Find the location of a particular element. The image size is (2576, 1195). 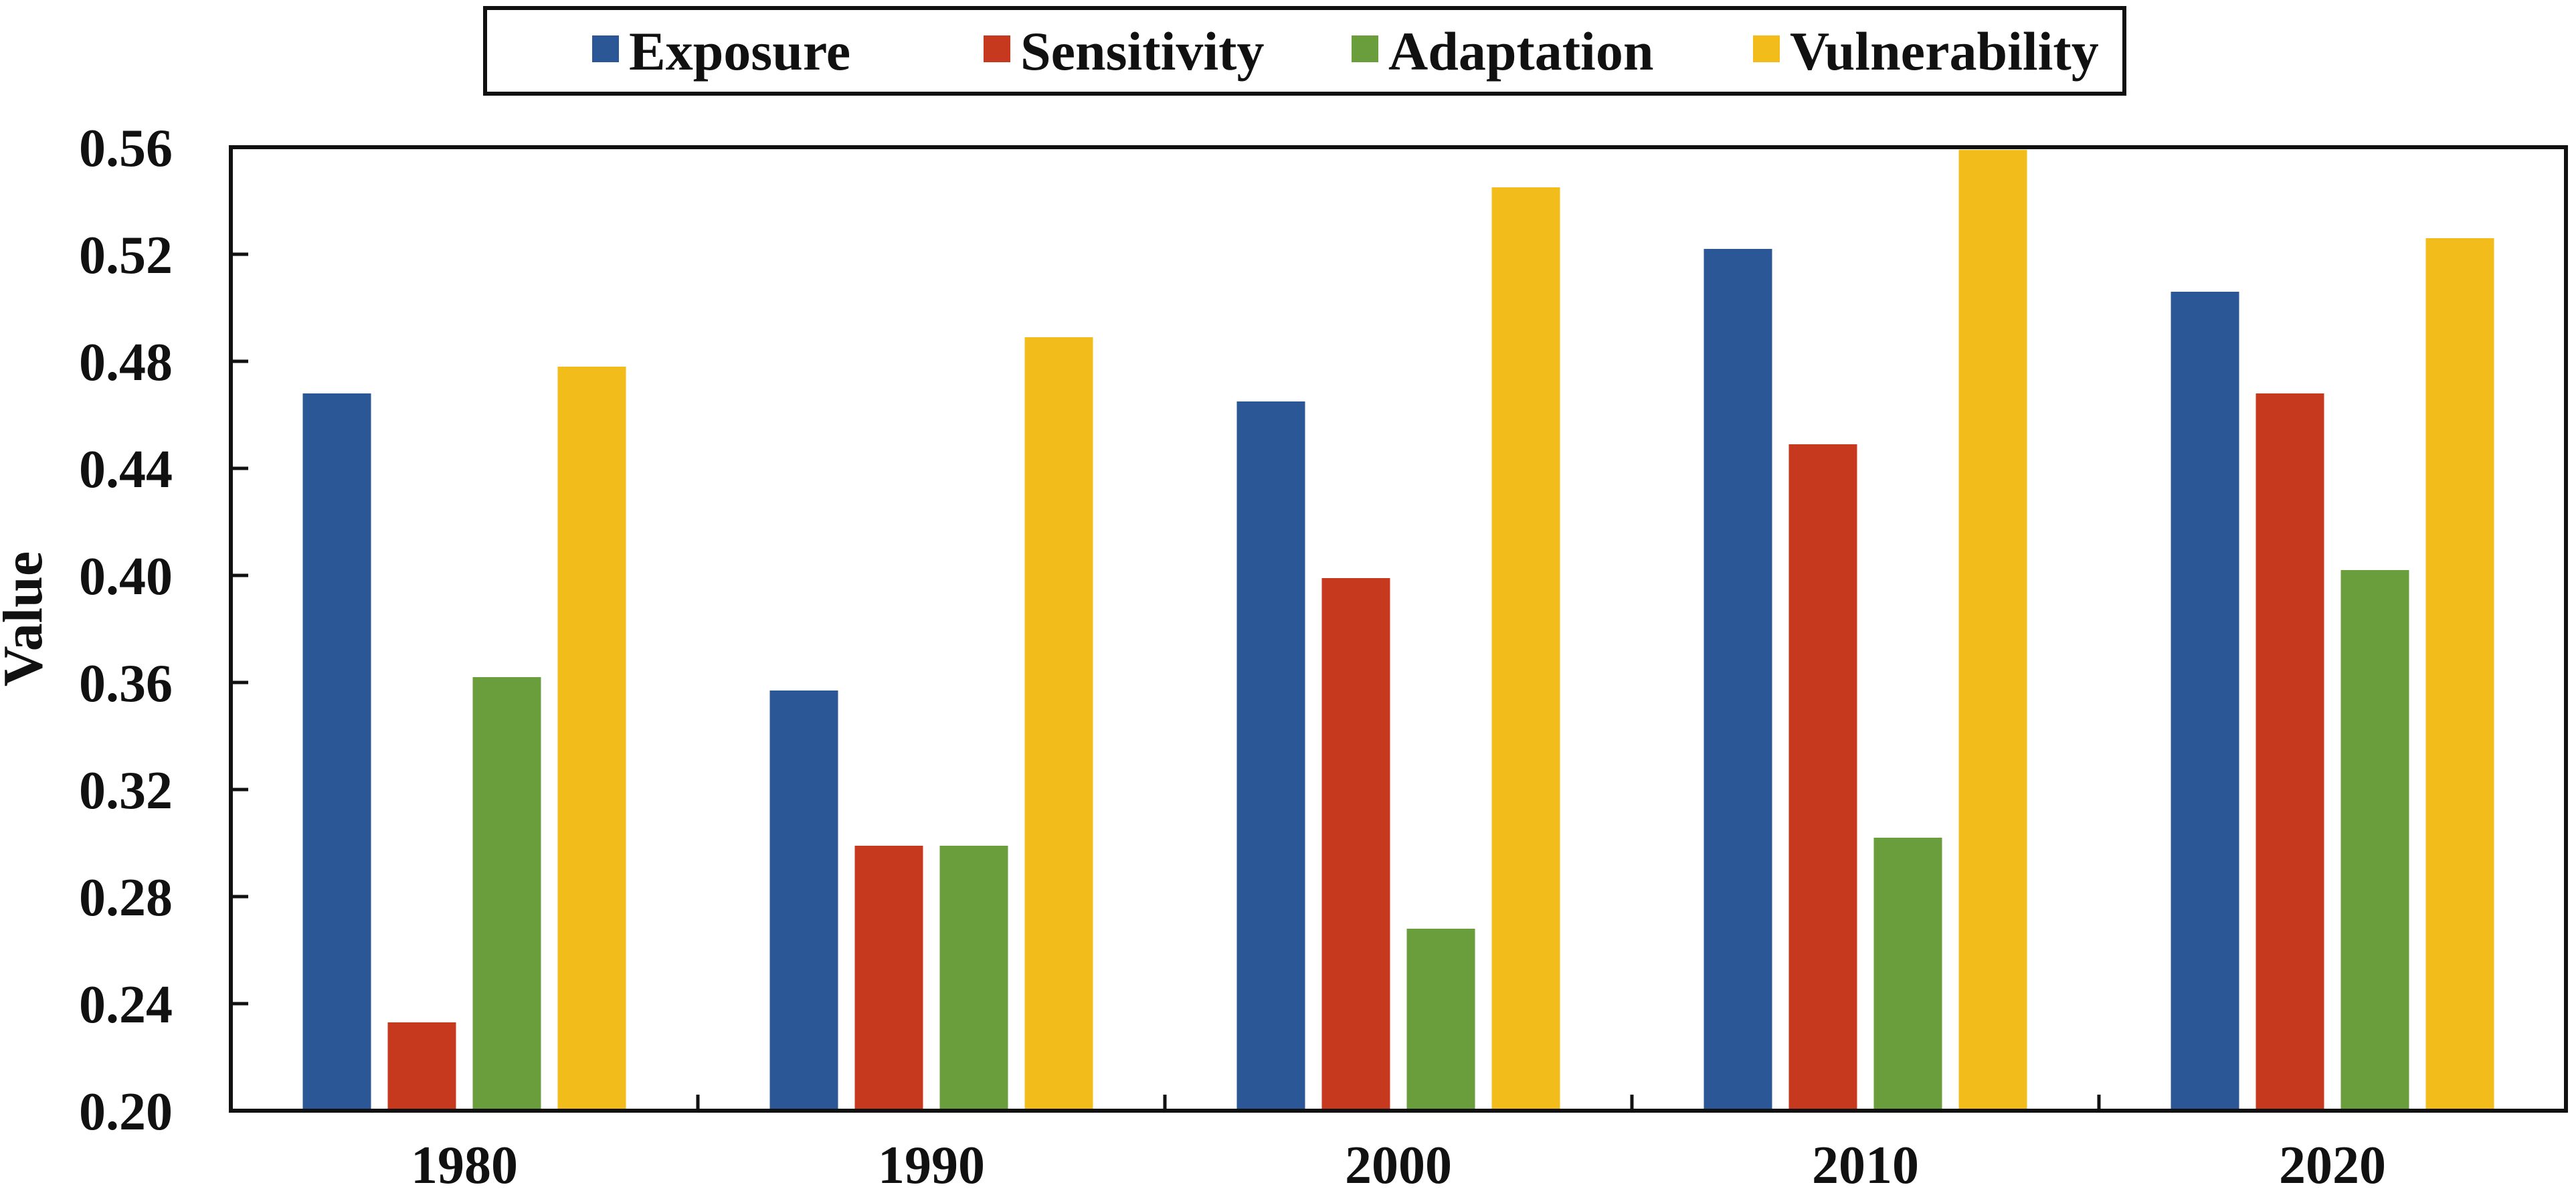

legend-label-adaptation: Adaptation is located at coordinates (1520, 51).